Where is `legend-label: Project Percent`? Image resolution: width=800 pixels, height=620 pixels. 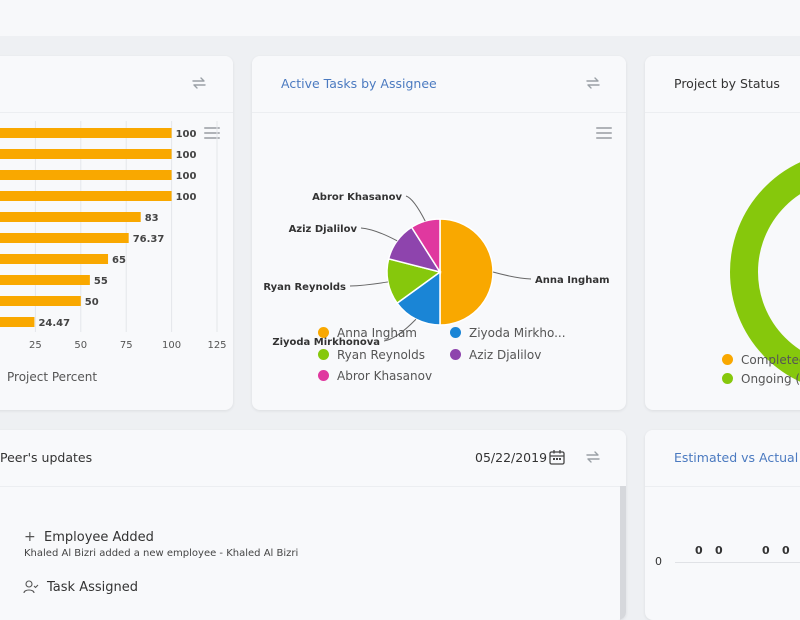 legend-label: Project Percent is located at coordinates (52, 377).